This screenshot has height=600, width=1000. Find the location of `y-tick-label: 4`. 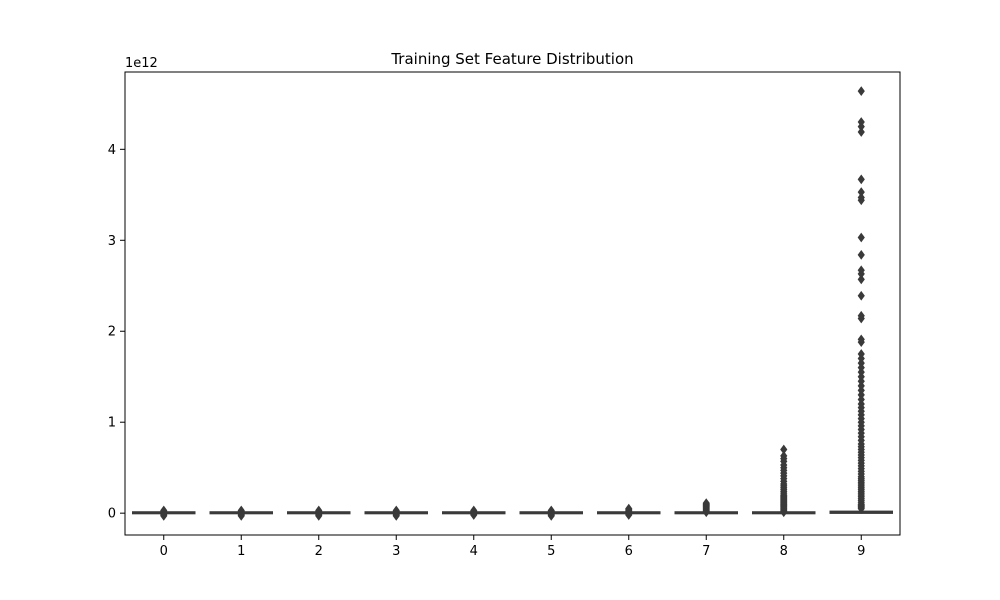

y-tick-label: 4 is located at coordinates (112, 150).